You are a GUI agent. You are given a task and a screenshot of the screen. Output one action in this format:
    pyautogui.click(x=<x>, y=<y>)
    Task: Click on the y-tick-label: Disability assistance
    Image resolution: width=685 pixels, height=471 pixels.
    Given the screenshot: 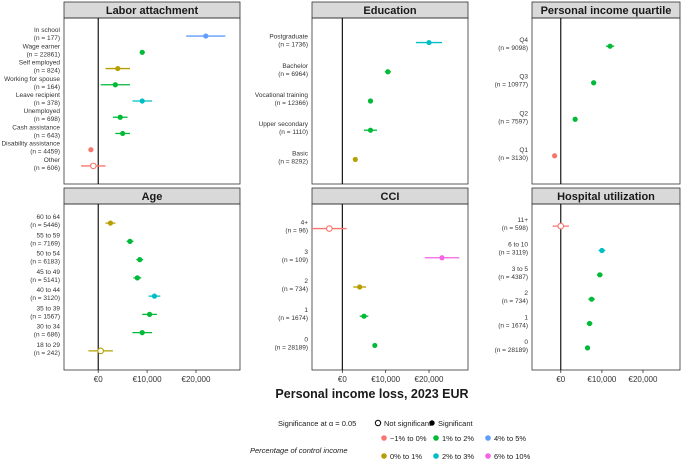 What is the action you would take?
    pyautogui.click(x=30, y=144)
    